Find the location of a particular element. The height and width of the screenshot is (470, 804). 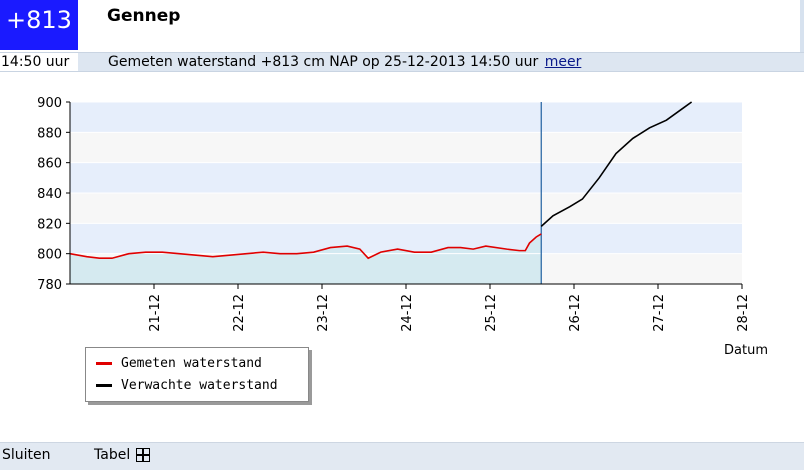

footer-bar: Sluiten Tabel is located at coordinates (402, 456).